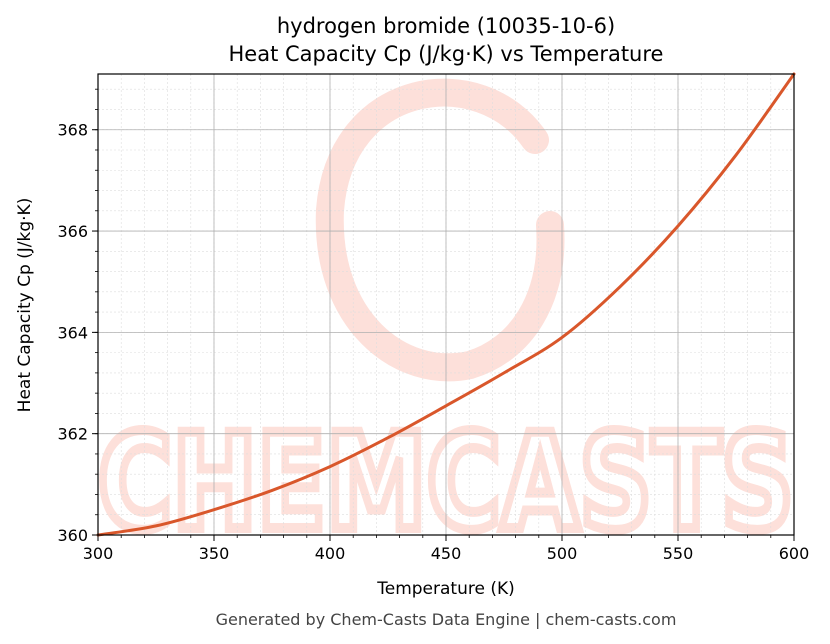 The image size is (830, 644). I want to click on x-tick-label: 500, so click(562, 553).